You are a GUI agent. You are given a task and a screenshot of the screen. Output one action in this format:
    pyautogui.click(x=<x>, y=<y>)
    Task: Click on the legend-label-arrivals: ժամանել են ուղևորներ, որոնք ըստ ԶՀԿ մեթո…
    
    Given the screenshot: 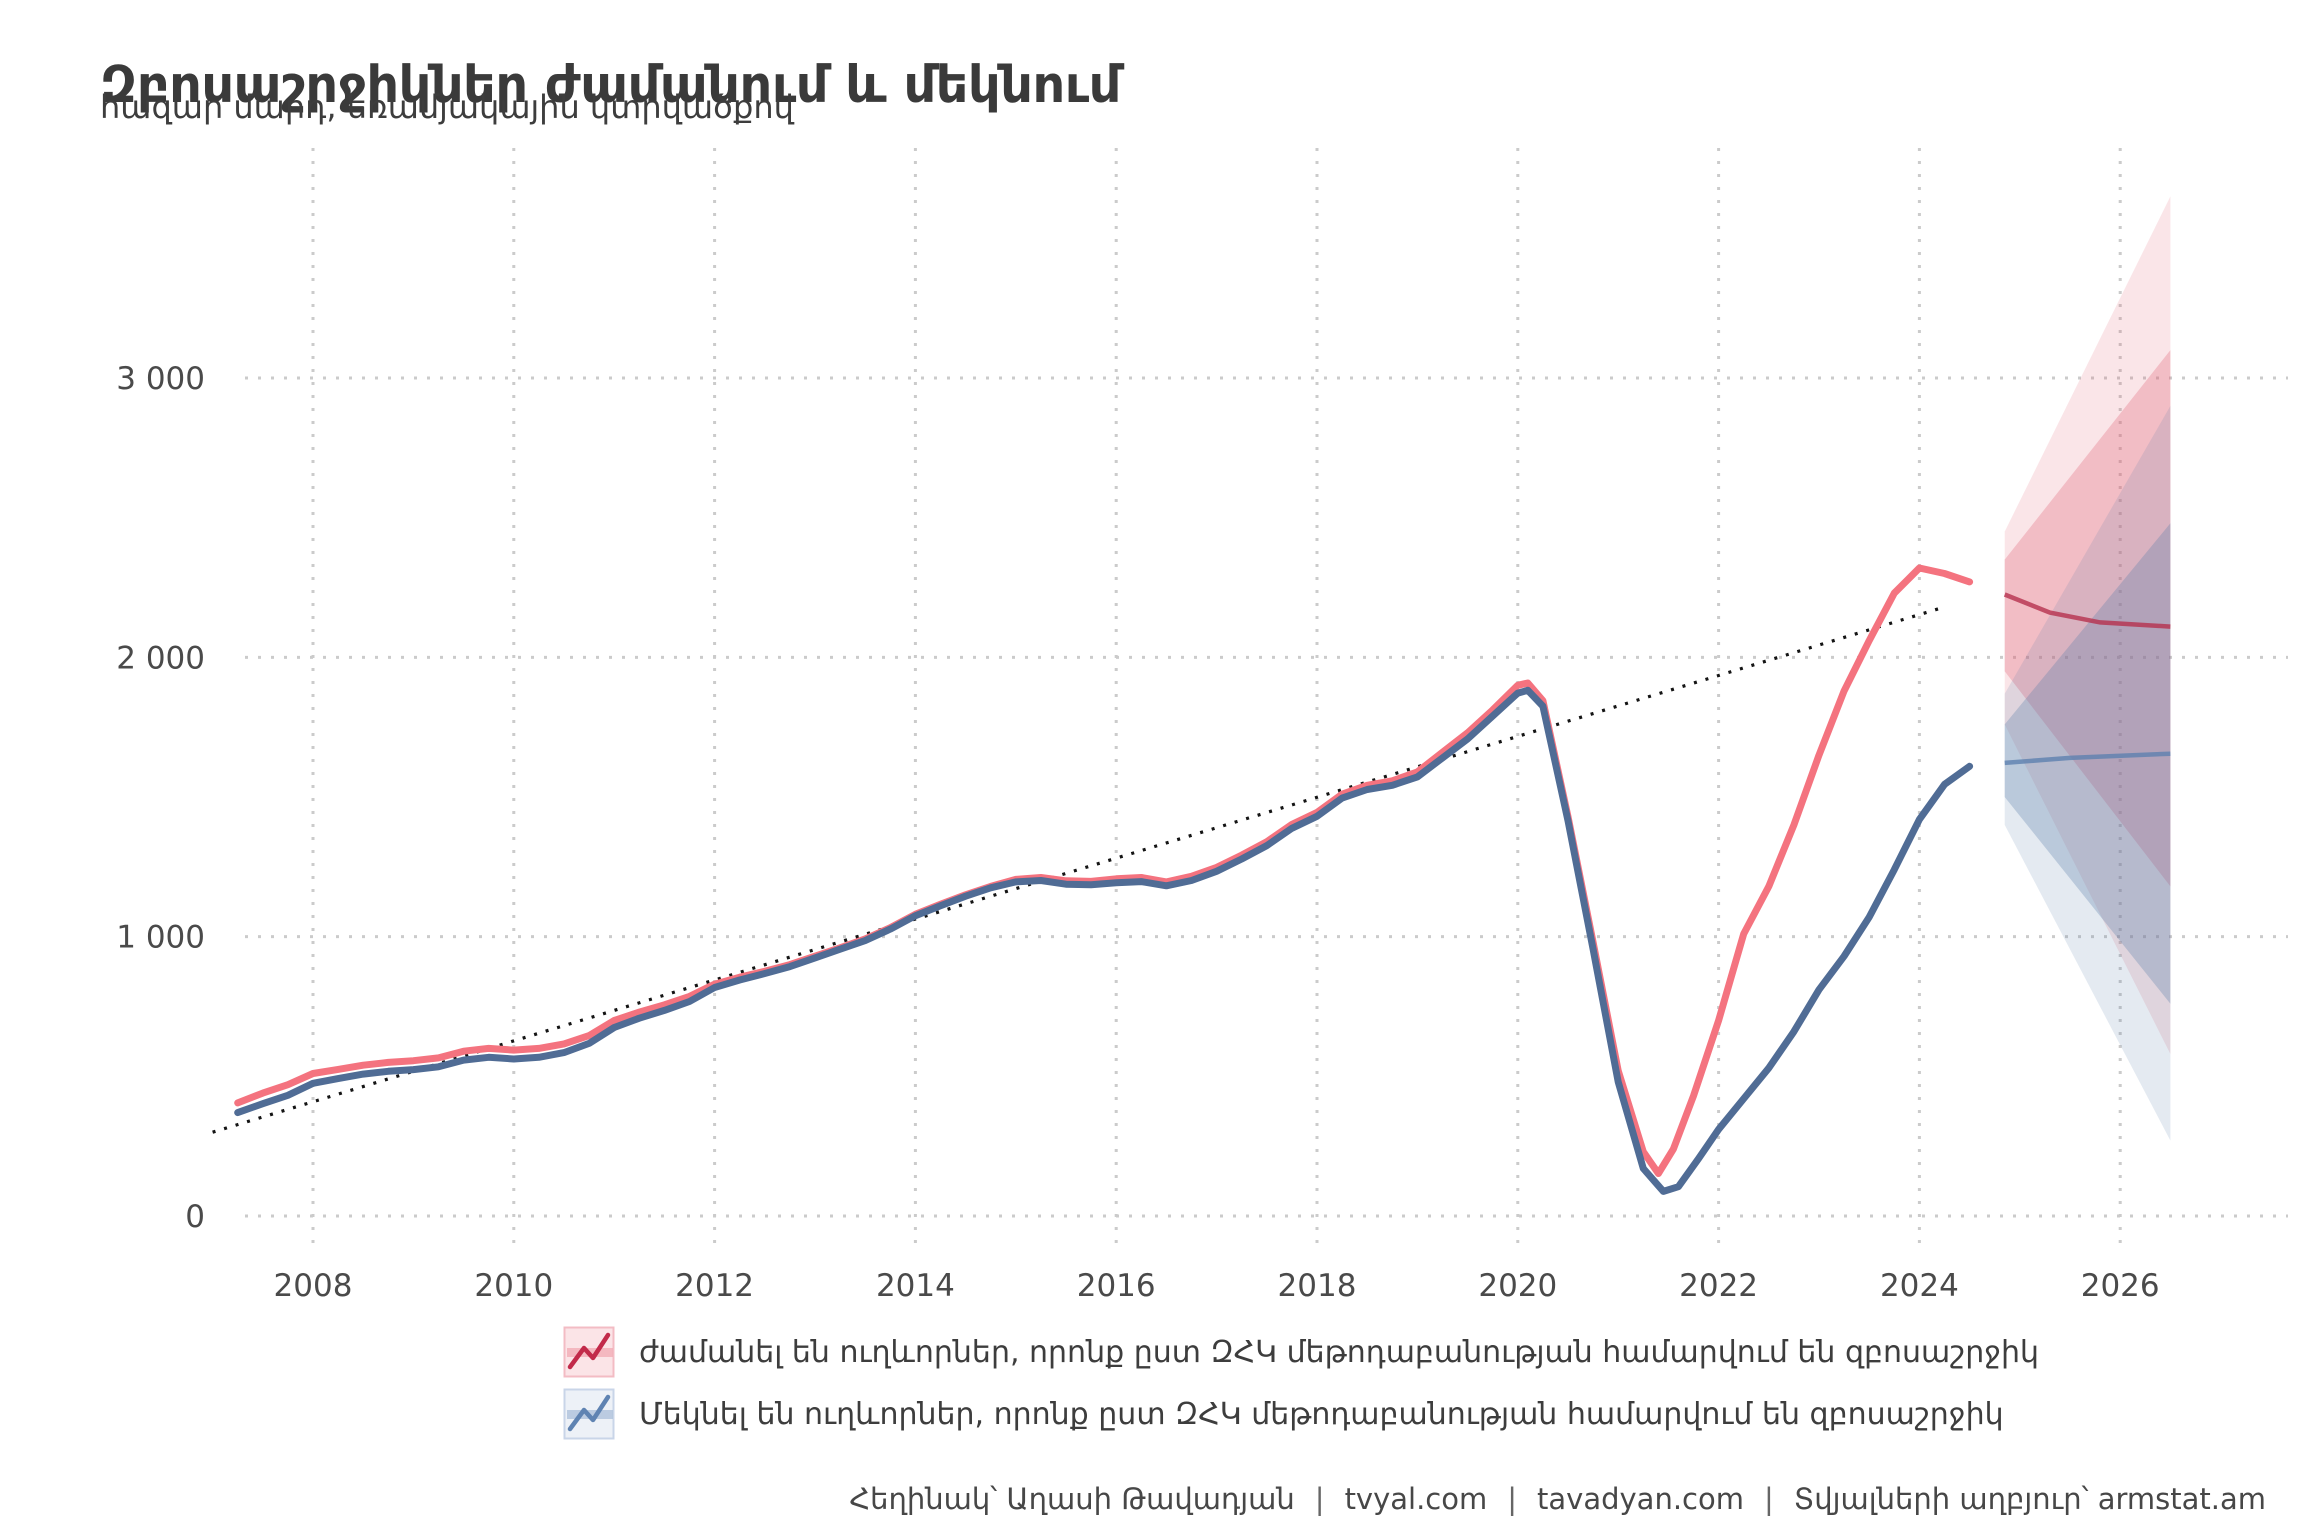 What is the action you would take?
    pyautogui.click(x=1339, y=1352)
    